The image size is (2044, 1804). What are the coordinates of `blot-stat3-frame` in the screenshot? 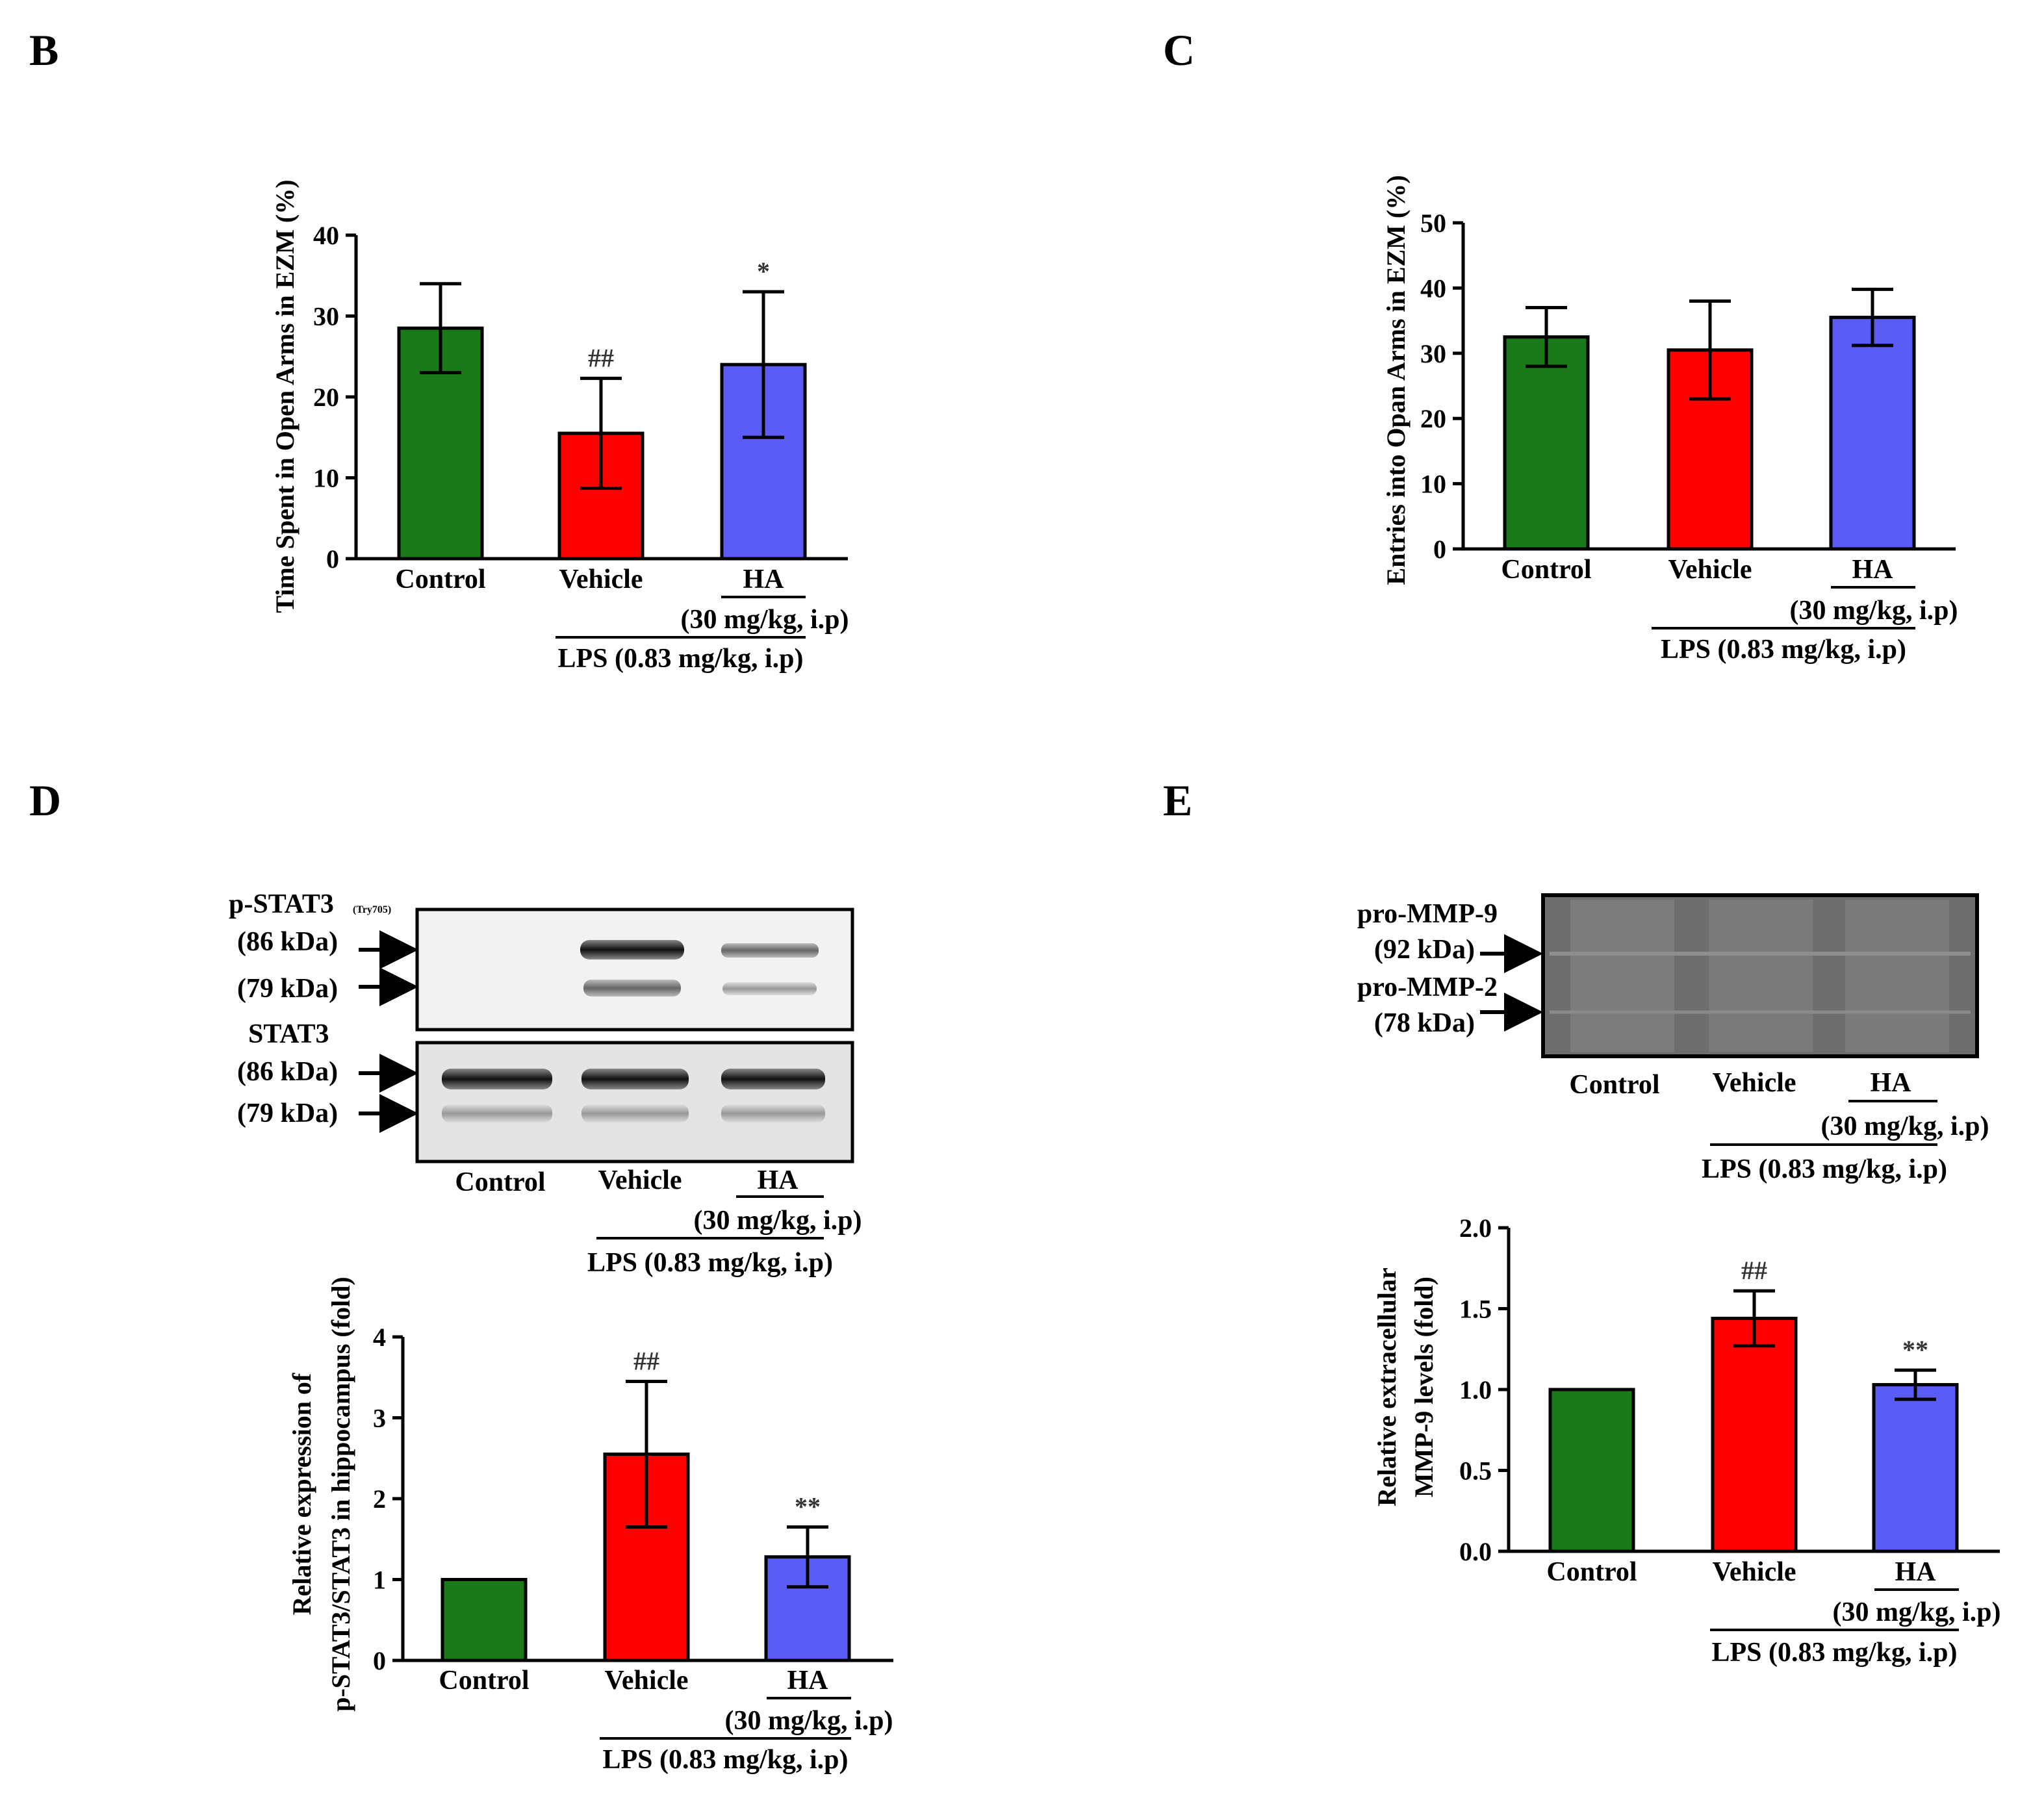 It's located at (634, 1102).